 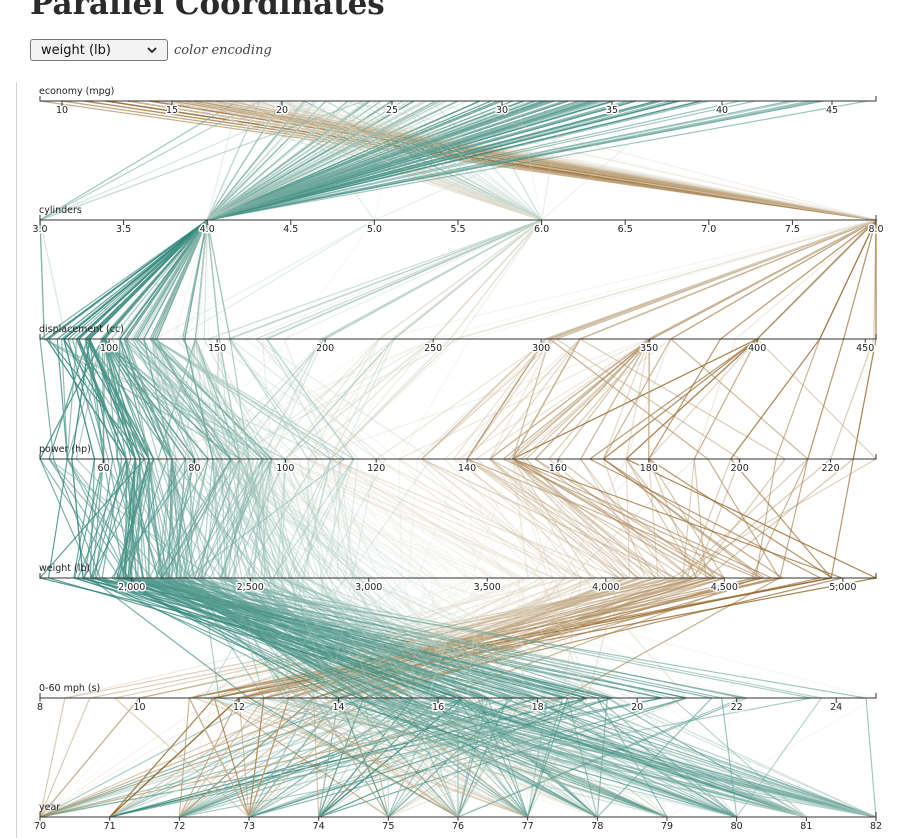 I want to click on tick-label: 6.0, so click(x=541, y=229).